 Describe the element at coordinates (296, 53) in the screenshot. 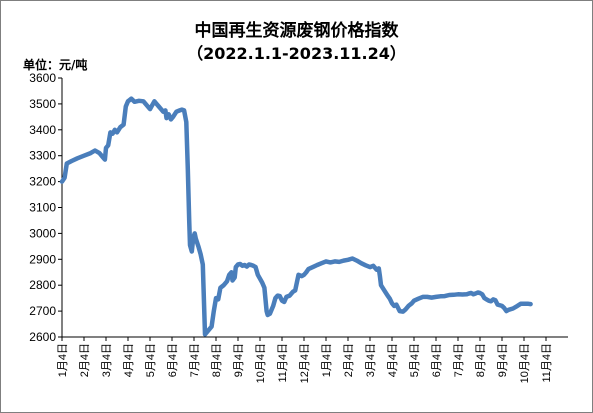

I see `chart-subtitle: （2022.1.1-2023.11.24）` at that location.